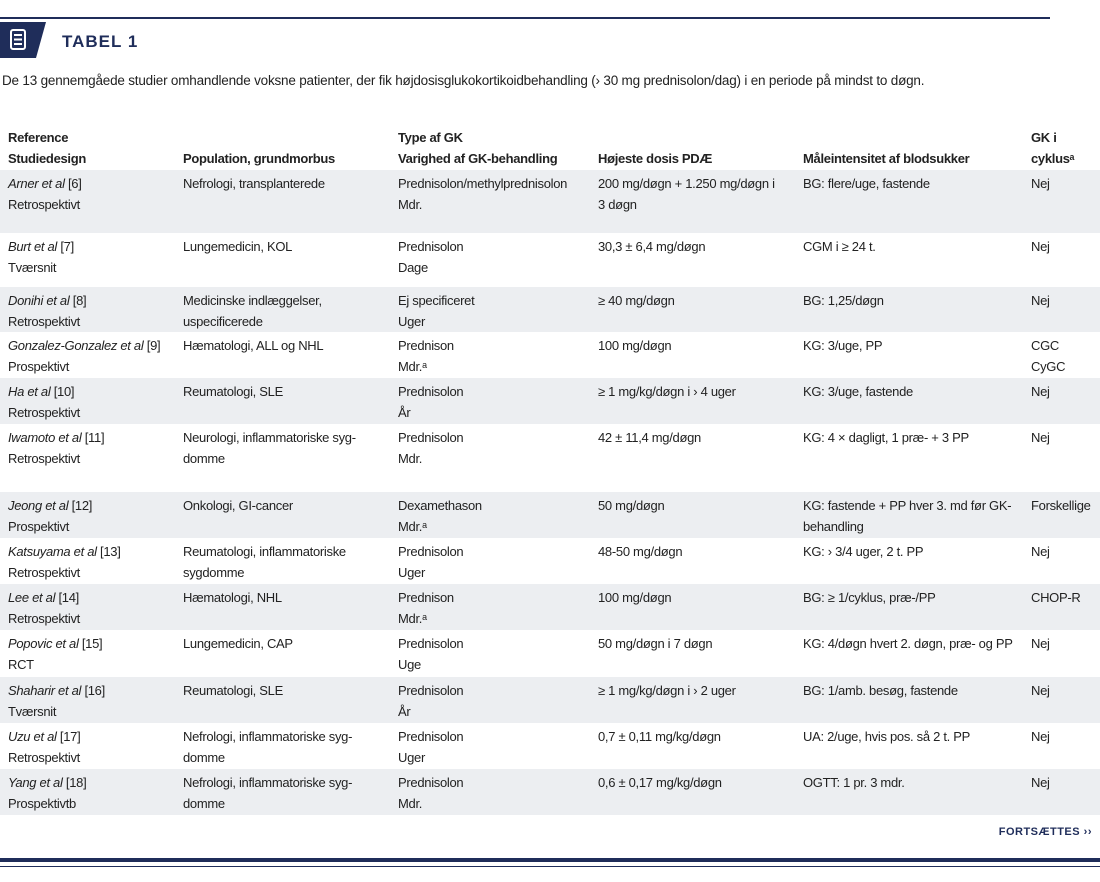 This screenshot has width=1100, height=882. What do you see at coordinates (21, 664) in the screenshot?
I see `study-design: RCT` at bounding box center [21, 664].